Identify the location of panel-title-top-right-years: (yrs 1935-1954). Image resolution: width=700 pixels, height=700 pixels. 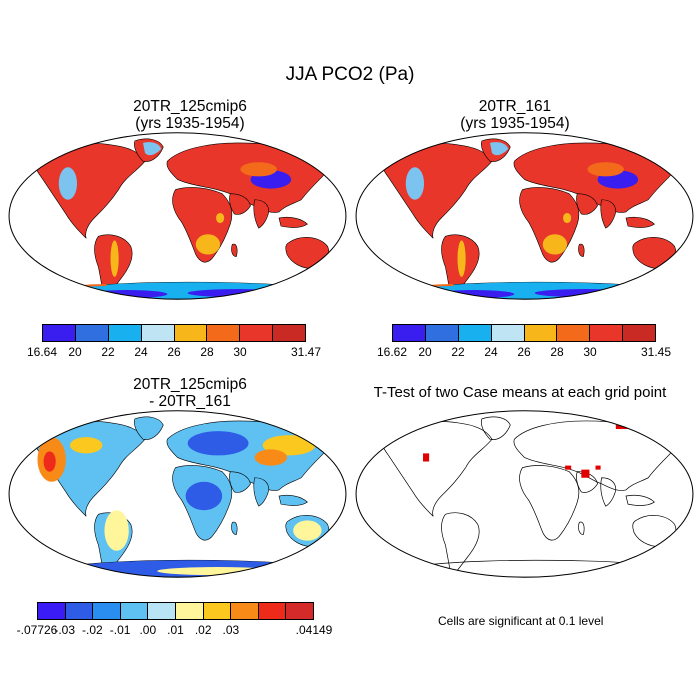
(515, 123).